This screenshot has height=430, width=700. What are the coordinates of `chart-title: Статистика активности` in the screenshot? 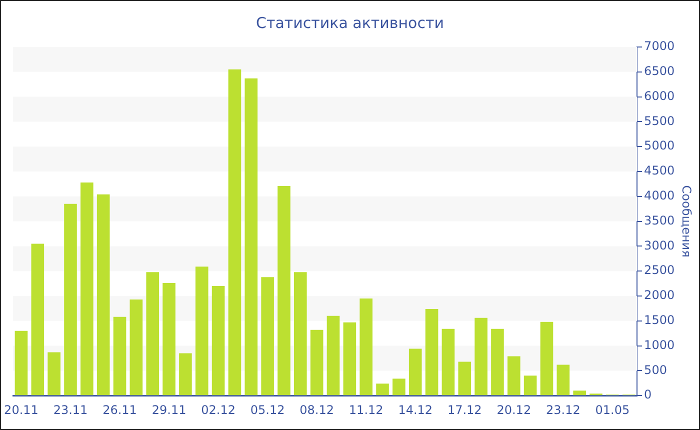 It's located at (350, 23).